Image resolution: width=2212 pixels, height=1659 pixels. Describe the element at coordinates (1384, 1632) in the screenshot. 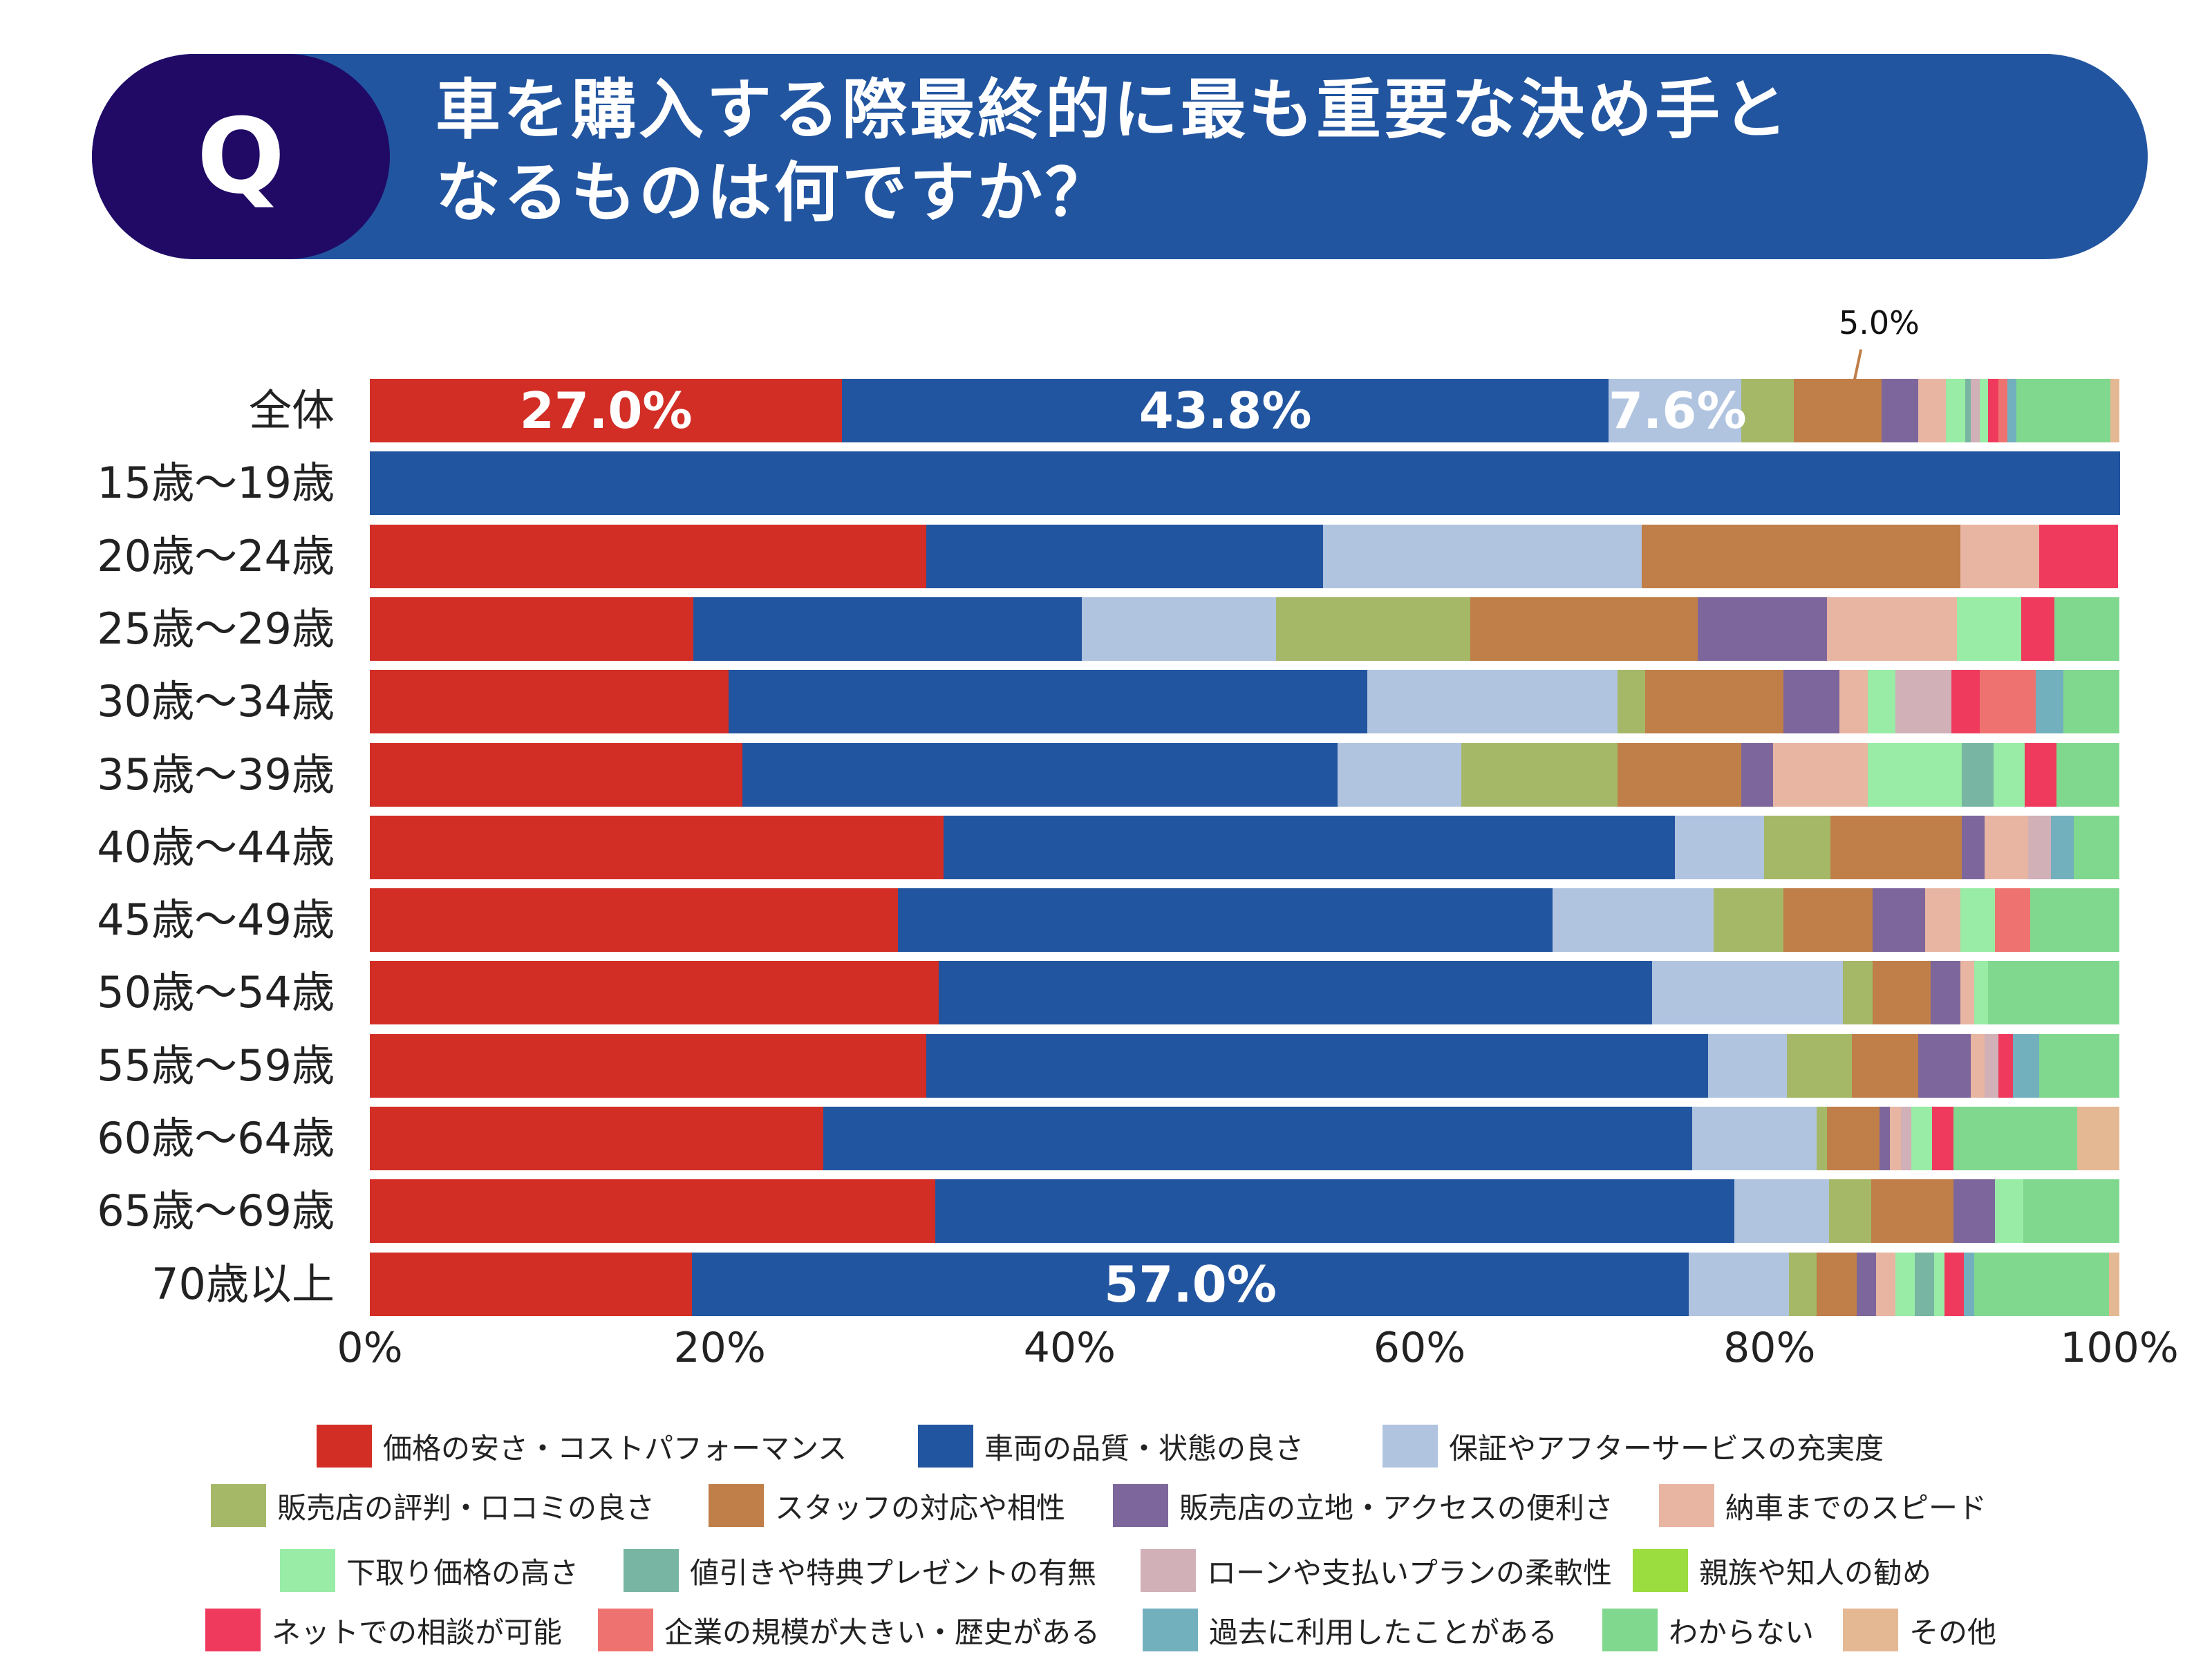

I see `legend-label: 過去に利用したことがある` at that location.